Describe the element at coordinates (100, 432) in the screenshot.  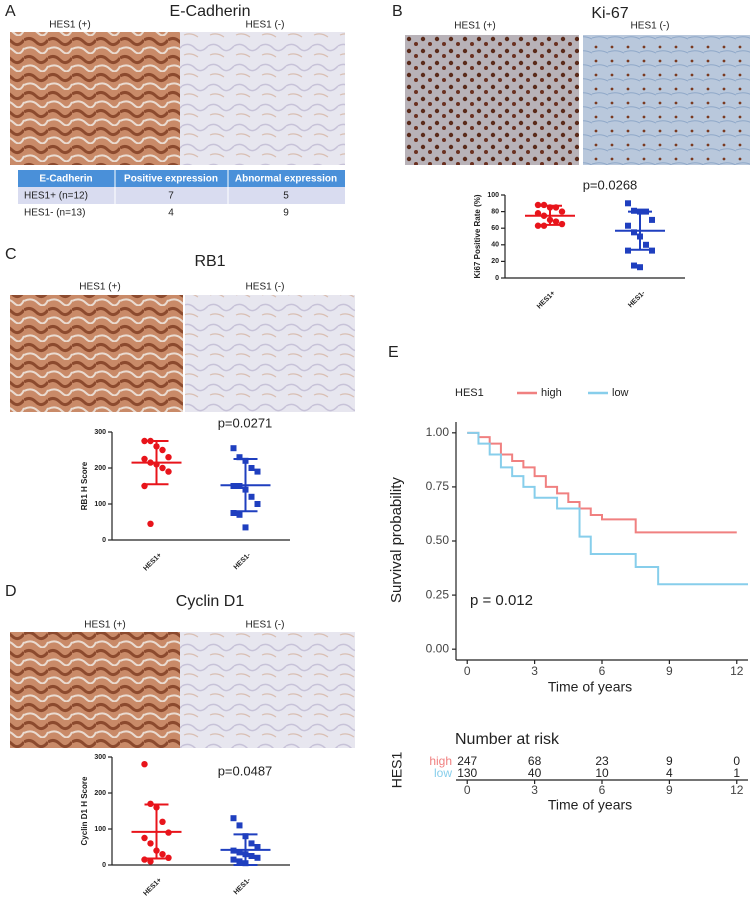
I see `y-tick-label: 300` at that location.